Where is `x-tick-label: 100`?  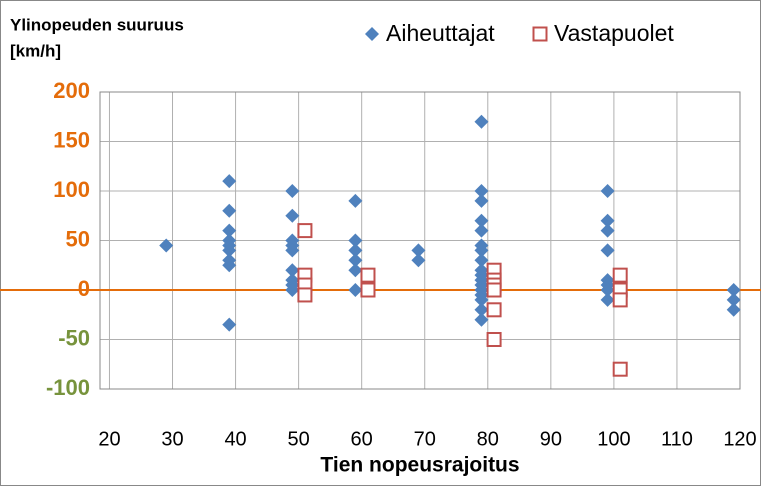 x-tick-label: 100 is located at coordinates (613, 439).